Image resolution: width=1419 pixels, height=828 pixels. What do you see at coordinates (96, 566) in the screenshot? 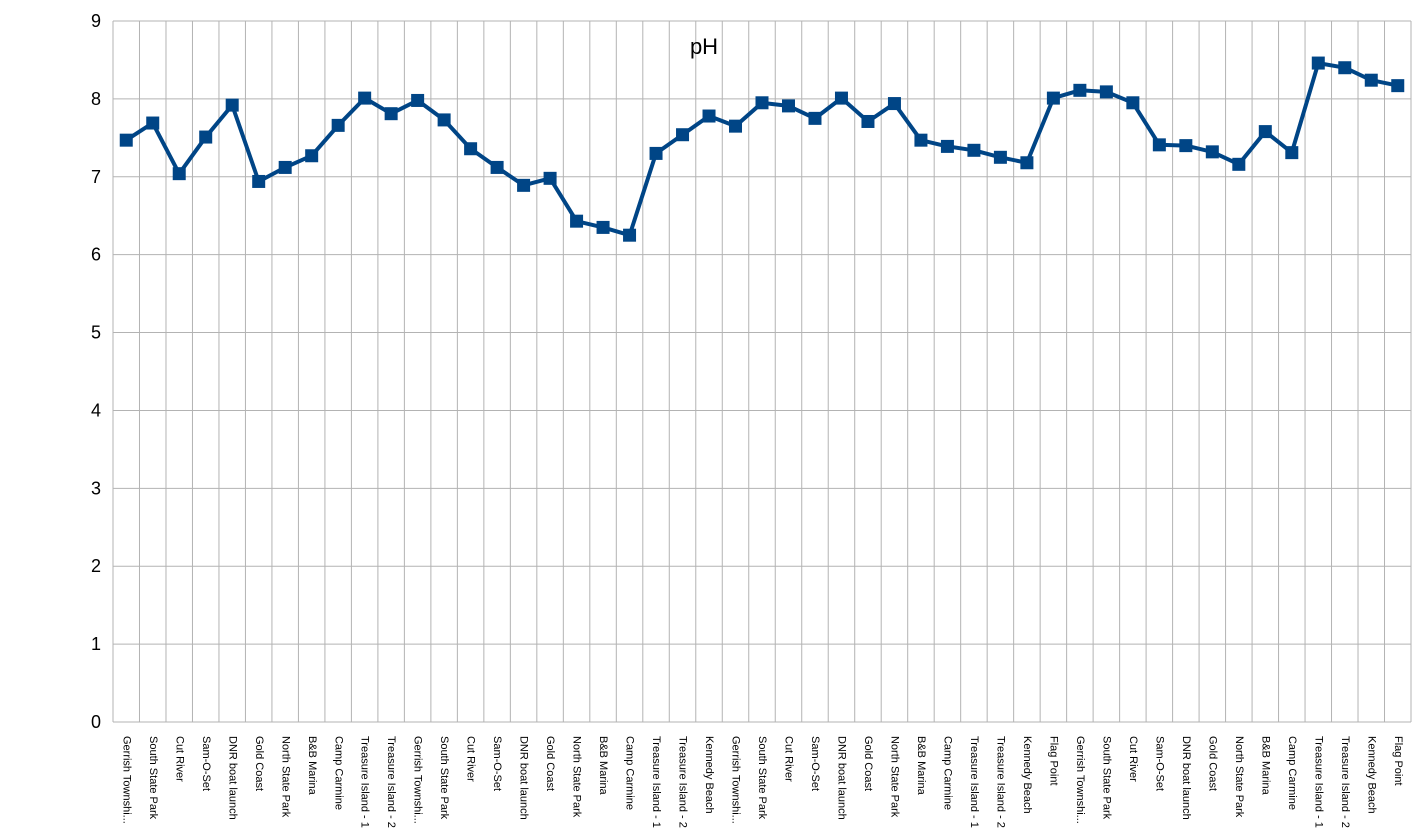
I see `y-tick-label: 2` at bounding box center [96, 566].